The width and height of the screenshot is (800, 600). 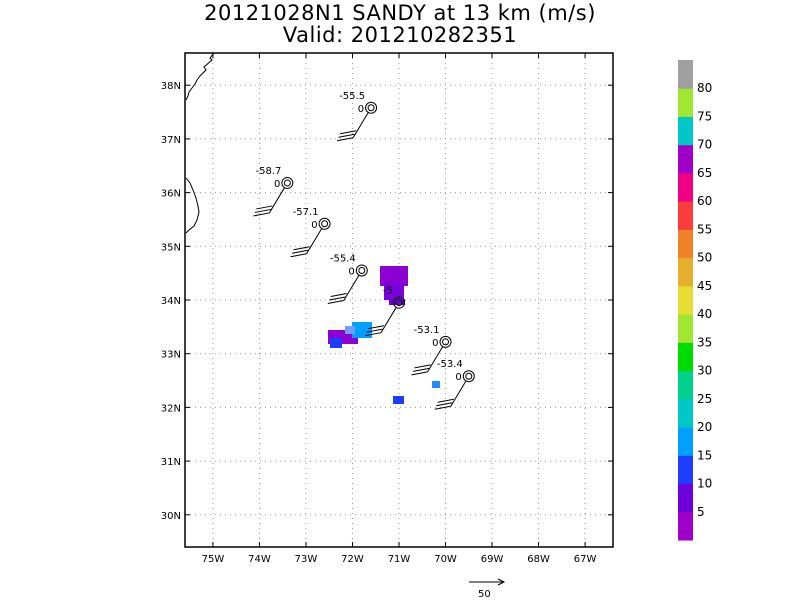 What do you see at coordinates (704, 258) in the screenshot?
I see `colorbar-label: 50` at bounding box center [704, 258].